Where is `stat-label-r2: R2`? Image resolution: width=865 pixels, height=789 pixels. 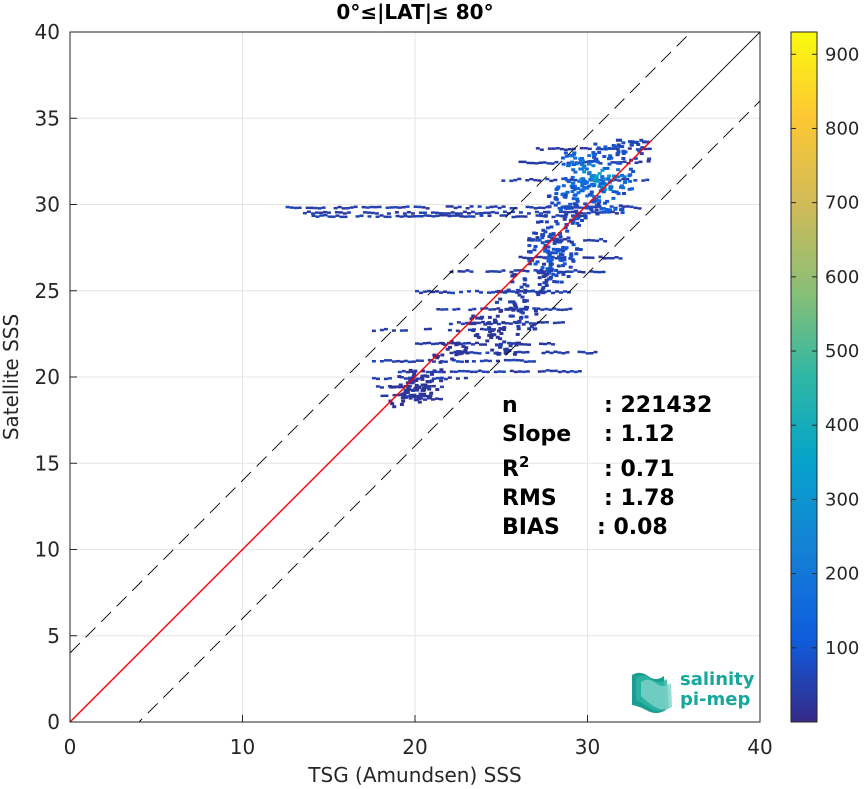
stat-label-r2: R2 is located at coordinates (515, 467).